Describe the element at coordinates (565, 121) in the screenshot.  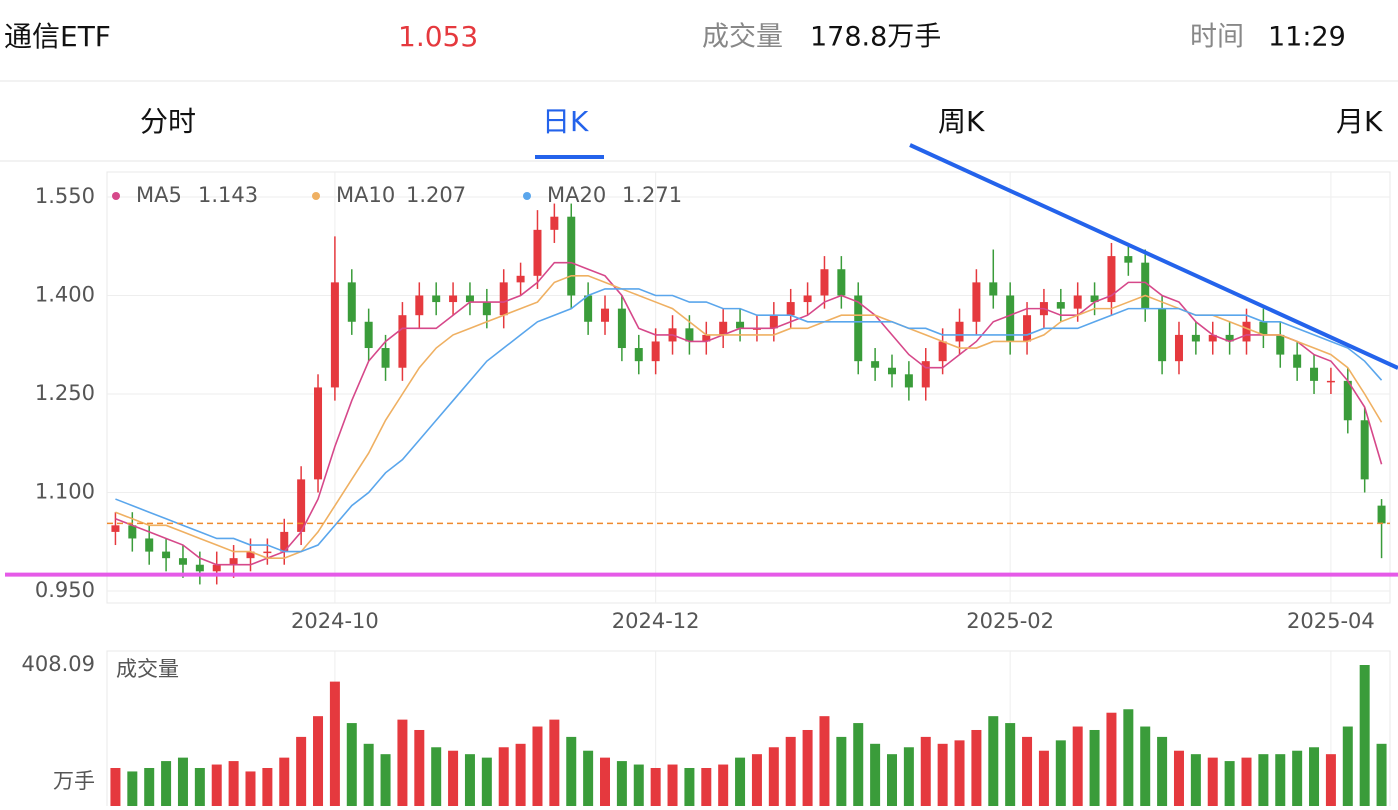
I see `tab: 日K` at that location.